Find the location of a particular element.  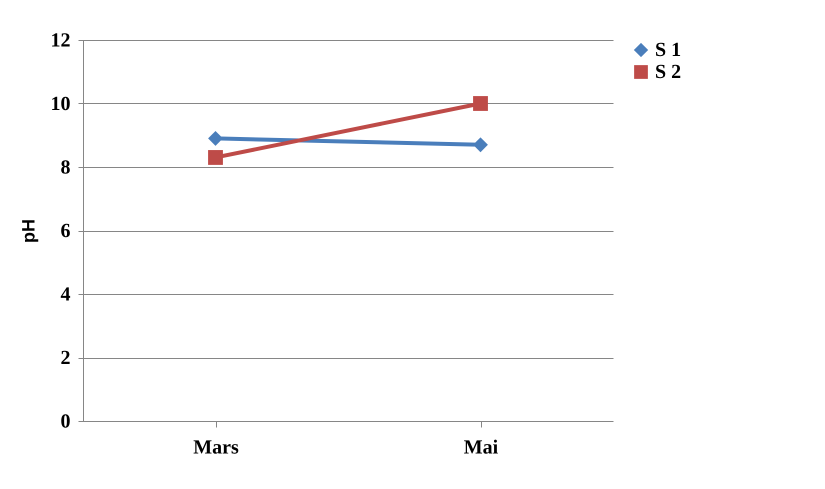

legend-label: S 1 is located at coordinates (668, 50).